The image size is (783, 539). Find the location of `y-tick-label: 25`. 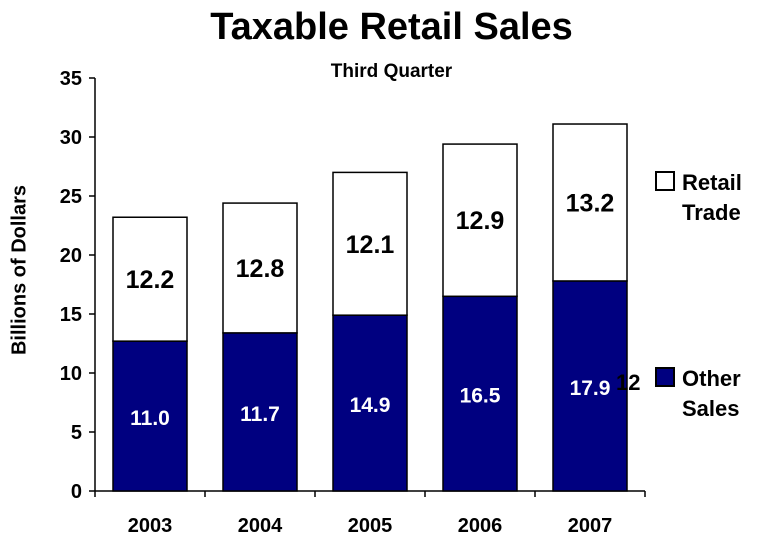

y-tick-label: 25 is located at coordinates (71, 197).